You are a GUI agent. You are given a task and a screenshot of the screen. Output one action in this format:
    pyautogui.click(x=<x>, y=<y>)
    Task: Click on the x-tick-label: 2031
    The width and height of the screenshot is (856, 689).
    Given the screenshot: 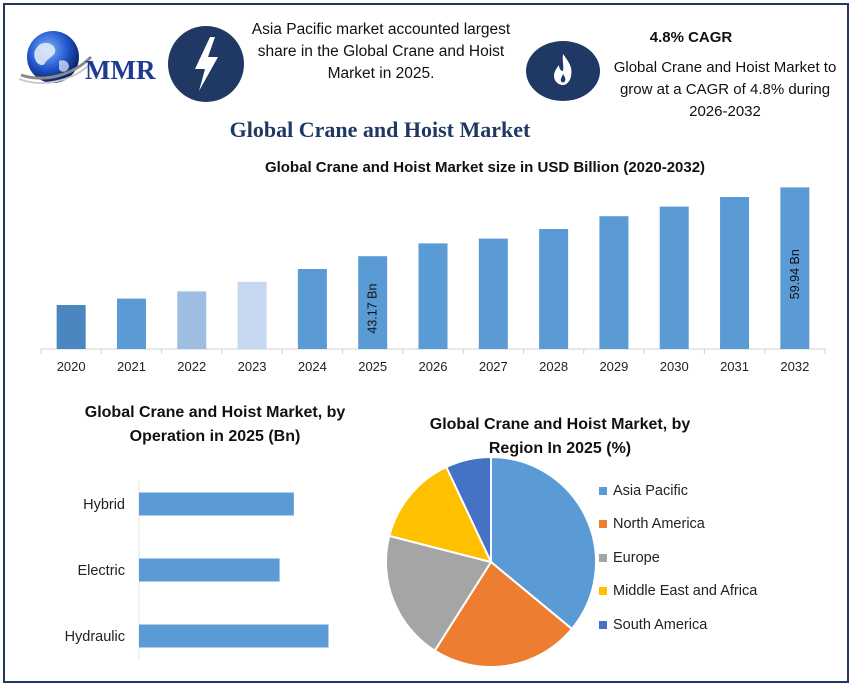 What is the action you would take?
    pyautogui.click(x=734, y=366)
    